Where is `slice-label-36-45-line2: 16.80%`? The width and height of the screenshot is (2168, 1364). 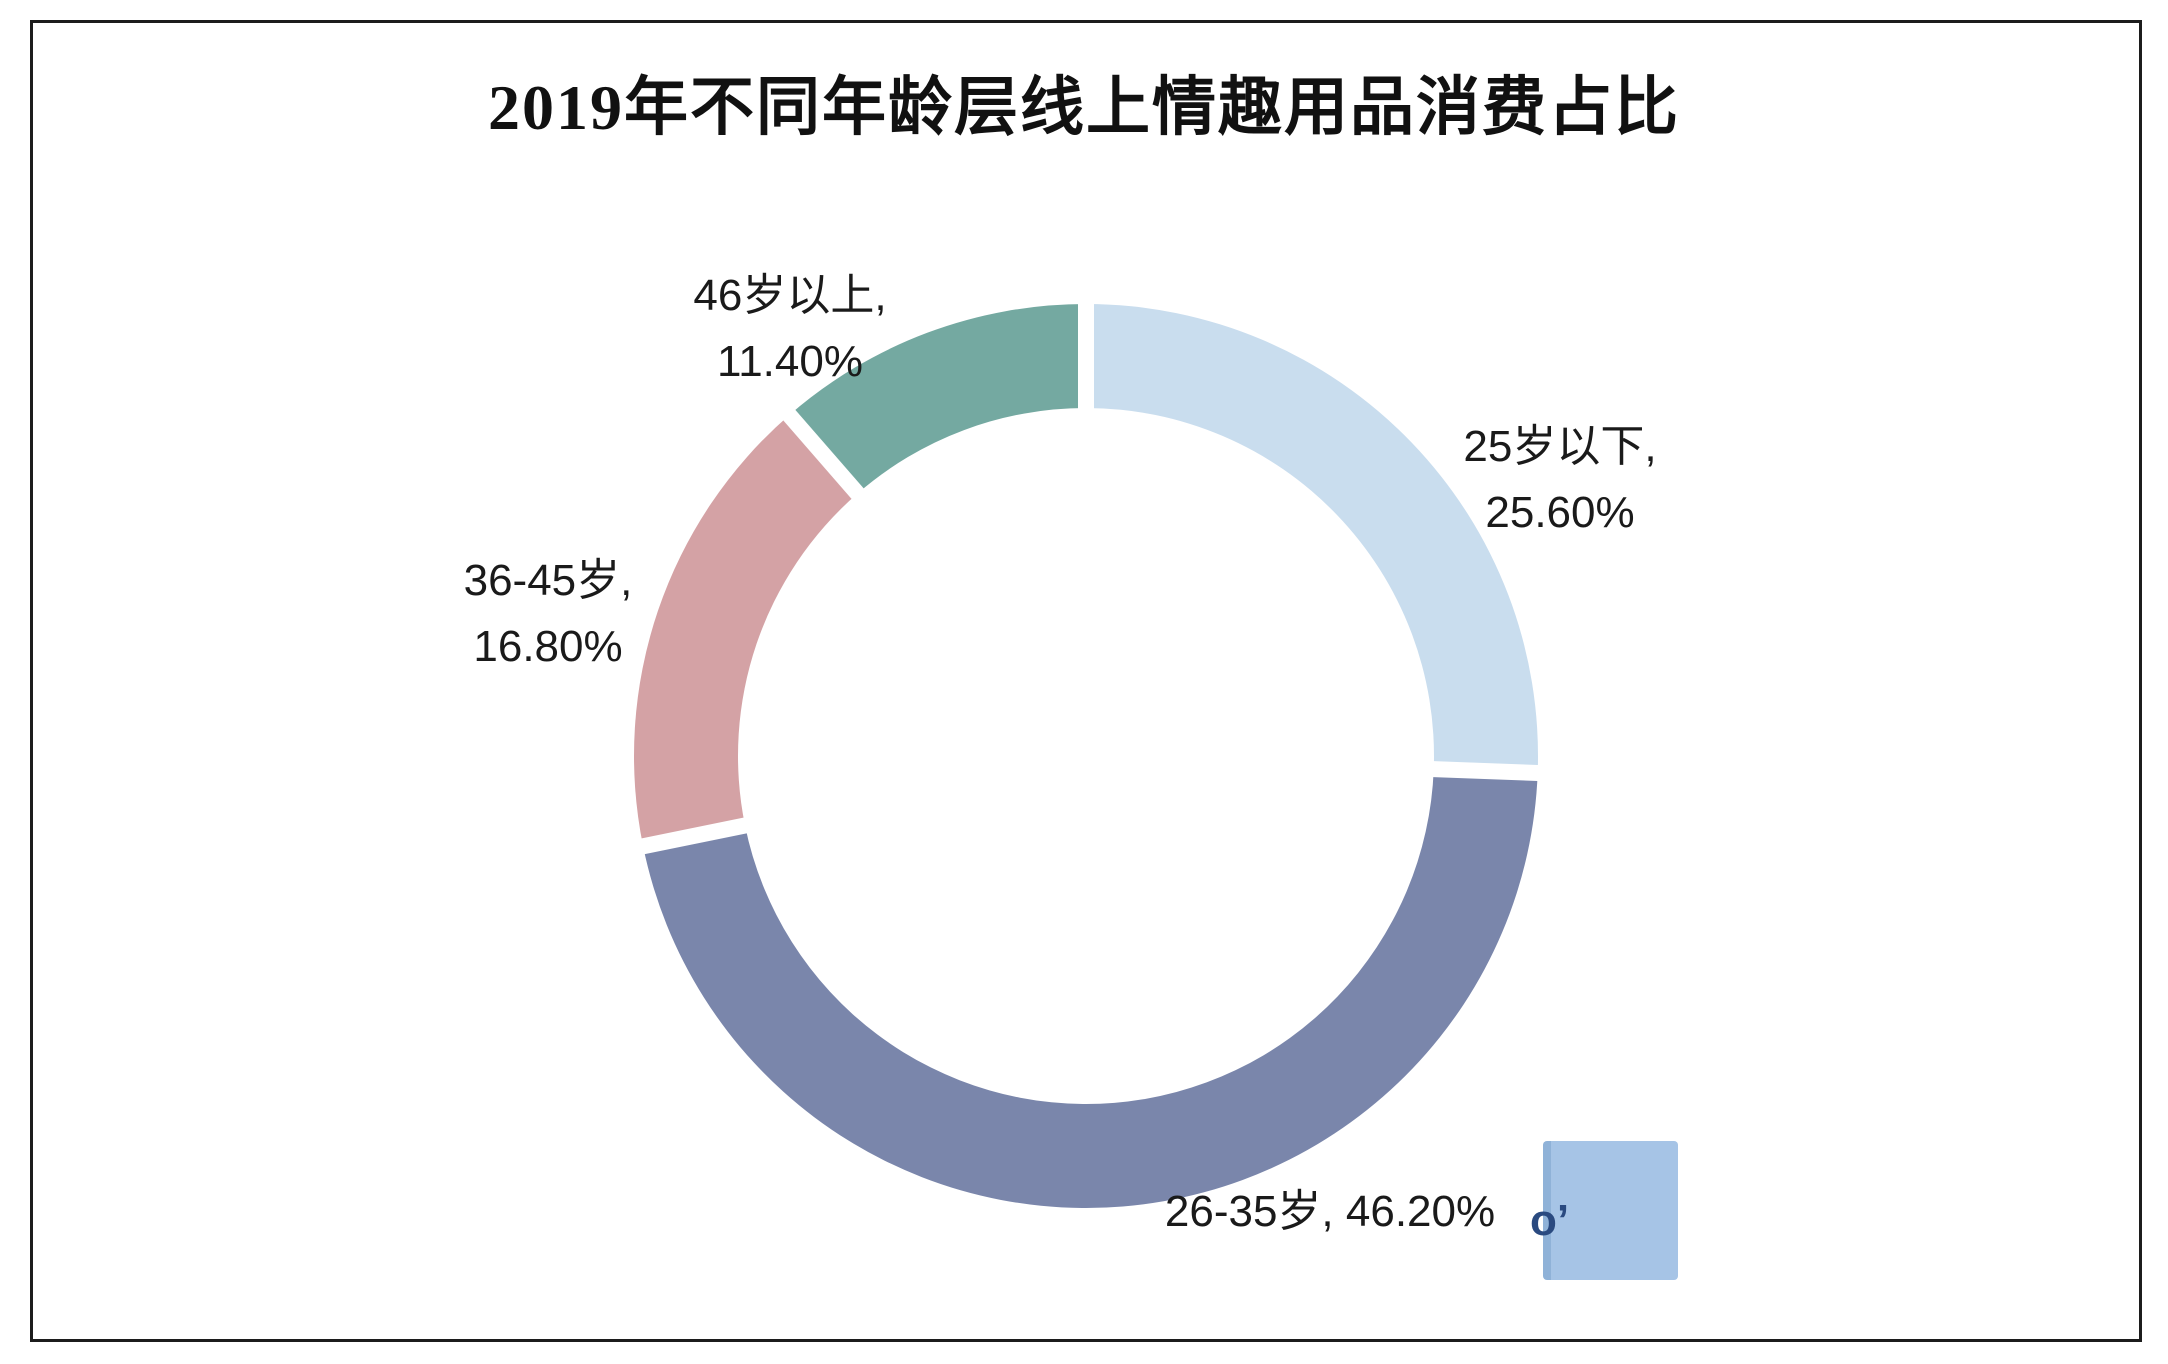
slice-label-36-45-line2: 16.80% is located at coordinates (548, 646).